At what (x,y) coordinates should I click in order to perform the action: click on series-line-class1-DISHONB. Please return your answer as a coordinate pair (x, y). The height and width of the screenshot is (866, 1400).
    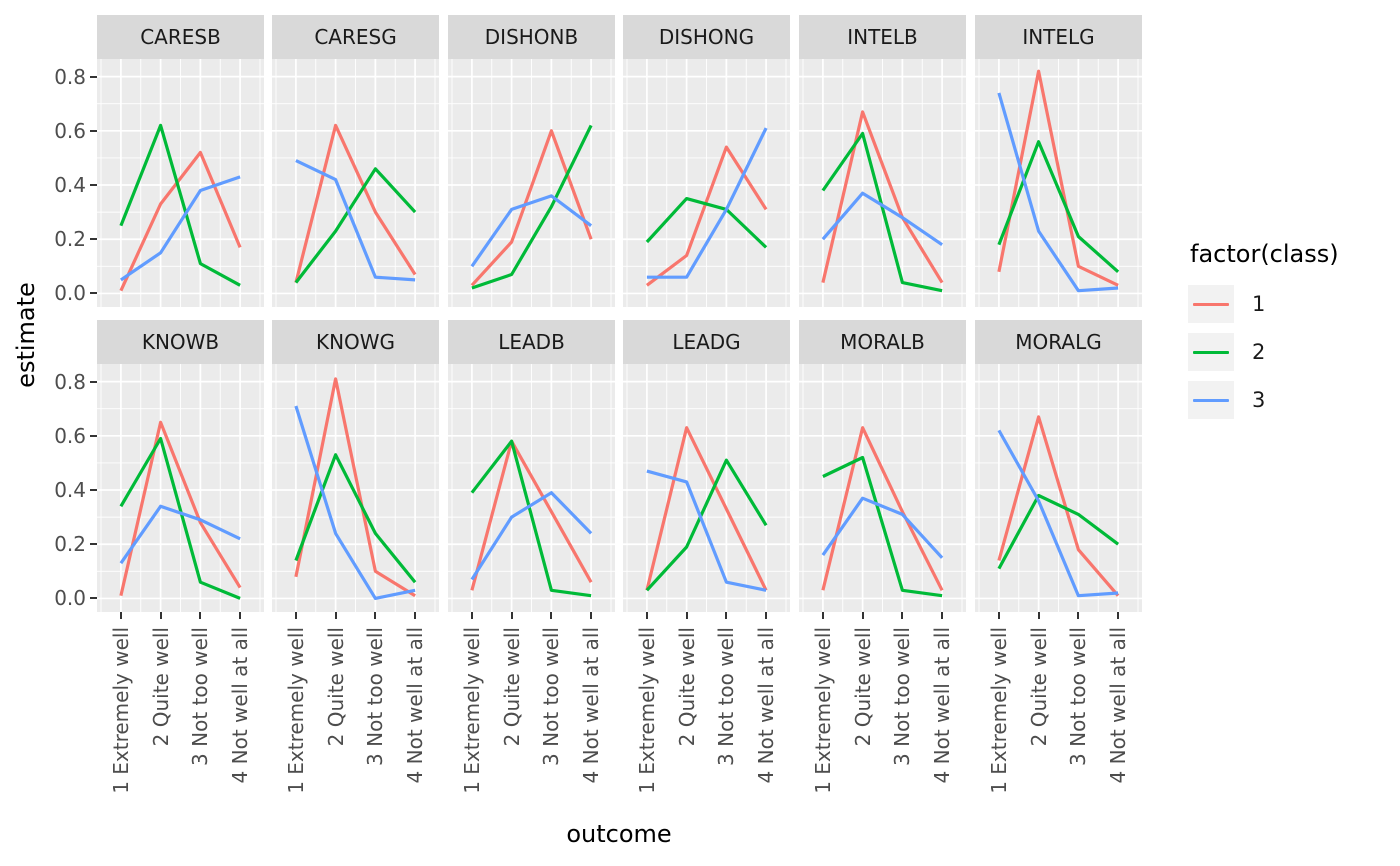
    Looking at the image, I should click on (531, 208).